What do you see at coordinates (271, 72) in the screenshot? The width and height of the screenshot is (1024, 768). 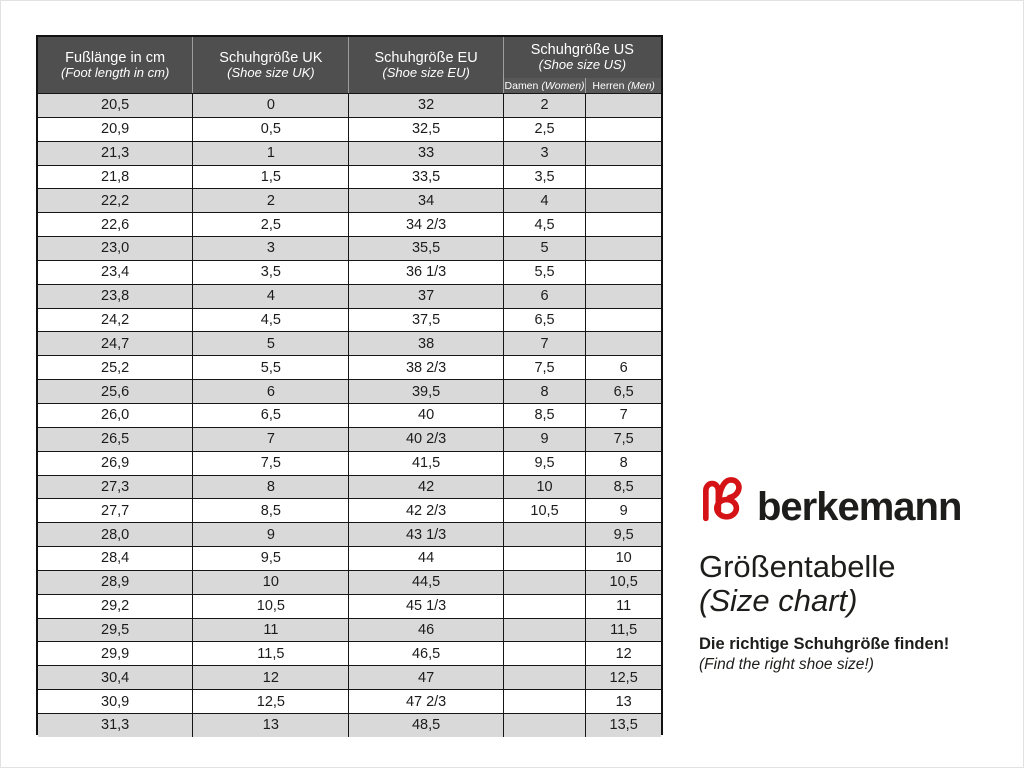 I see `column-sublabel: (Shoe size UK)` at bounding box center [271, 72].